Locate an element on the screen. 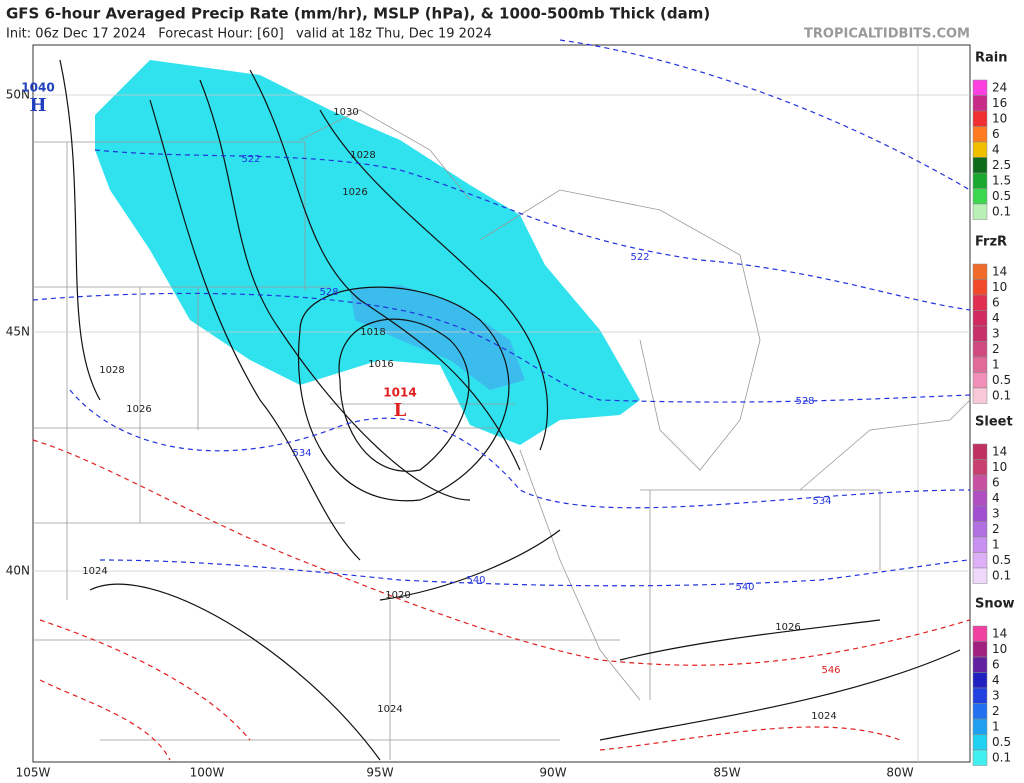 This screenshot has width=1024, height=783. isobar-label: 1028 is located at coordinates (362, 155).